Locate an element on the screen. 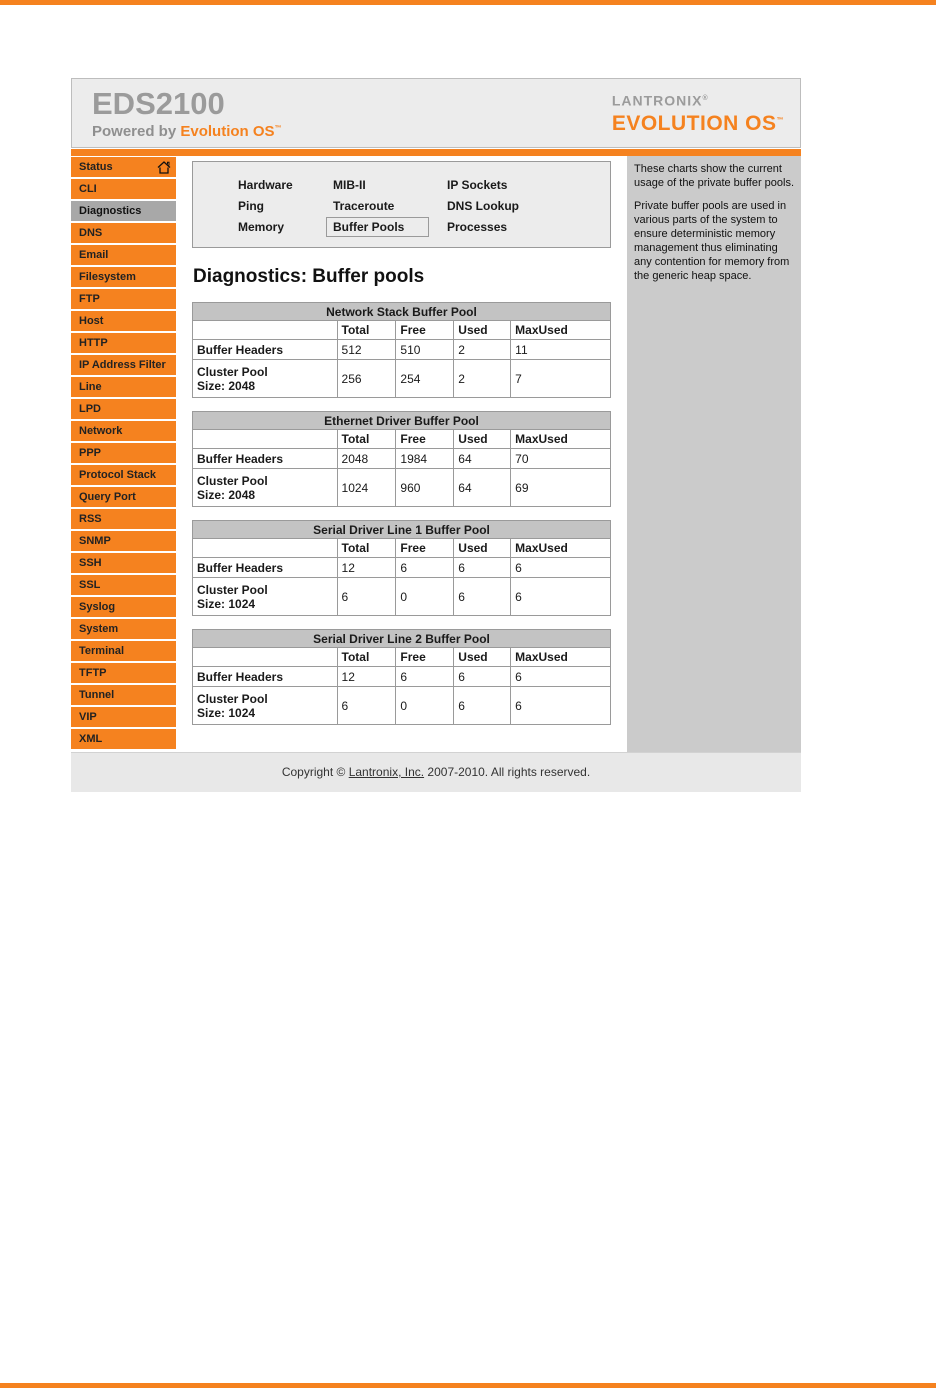 The height and width of the screenshot is (1388, 936). table-row: Cluster Pool Size: 1024 6 0 6 6 is located at coordinates (401, 705).